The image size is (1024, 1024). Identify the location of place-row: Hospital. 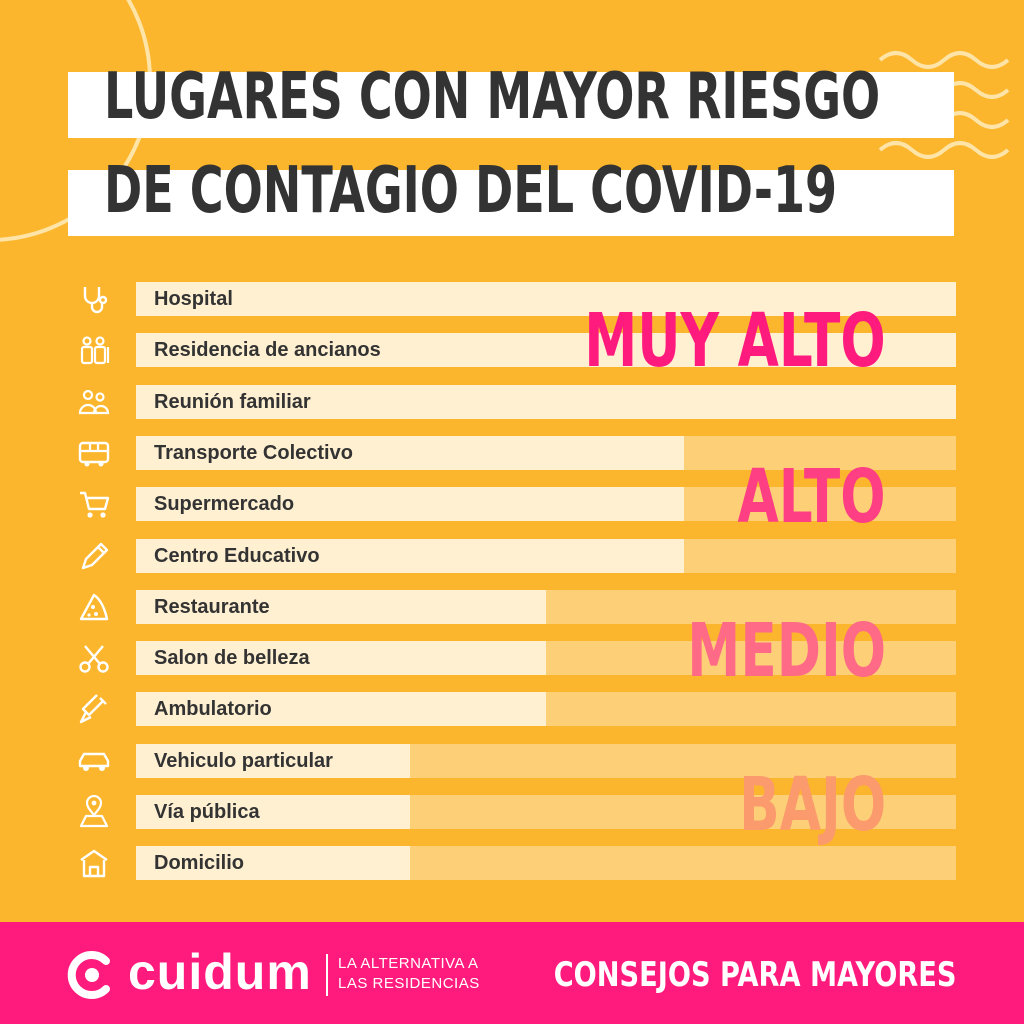
(516, 299).